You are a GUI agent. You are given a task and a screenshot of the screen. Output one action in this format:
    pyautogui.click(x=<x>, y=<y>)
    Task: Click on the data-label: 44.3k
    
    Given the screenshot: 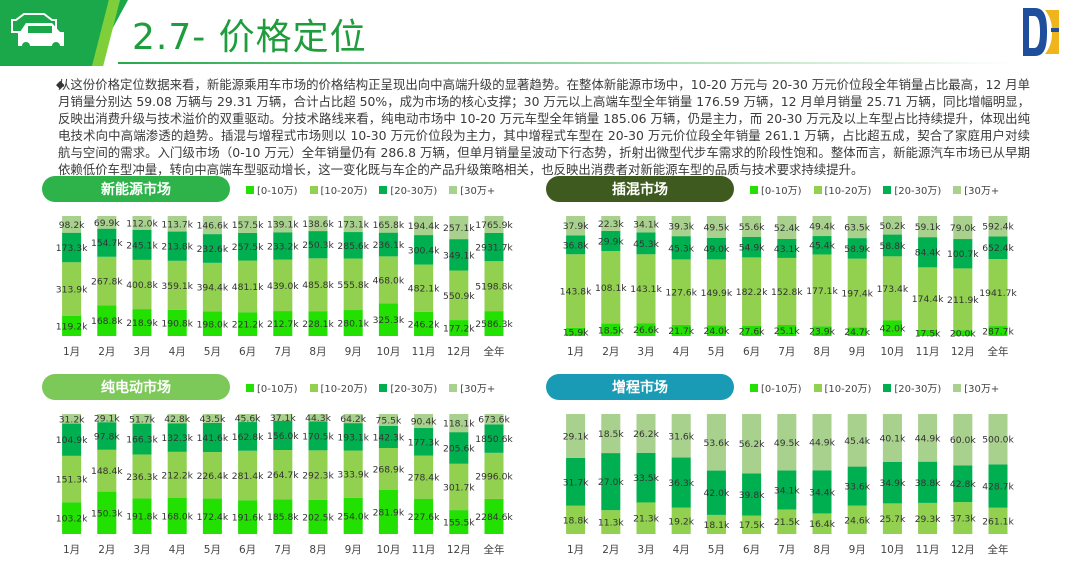 What is the action you would take?
    pyautogui.click(x=318, y=418)
    